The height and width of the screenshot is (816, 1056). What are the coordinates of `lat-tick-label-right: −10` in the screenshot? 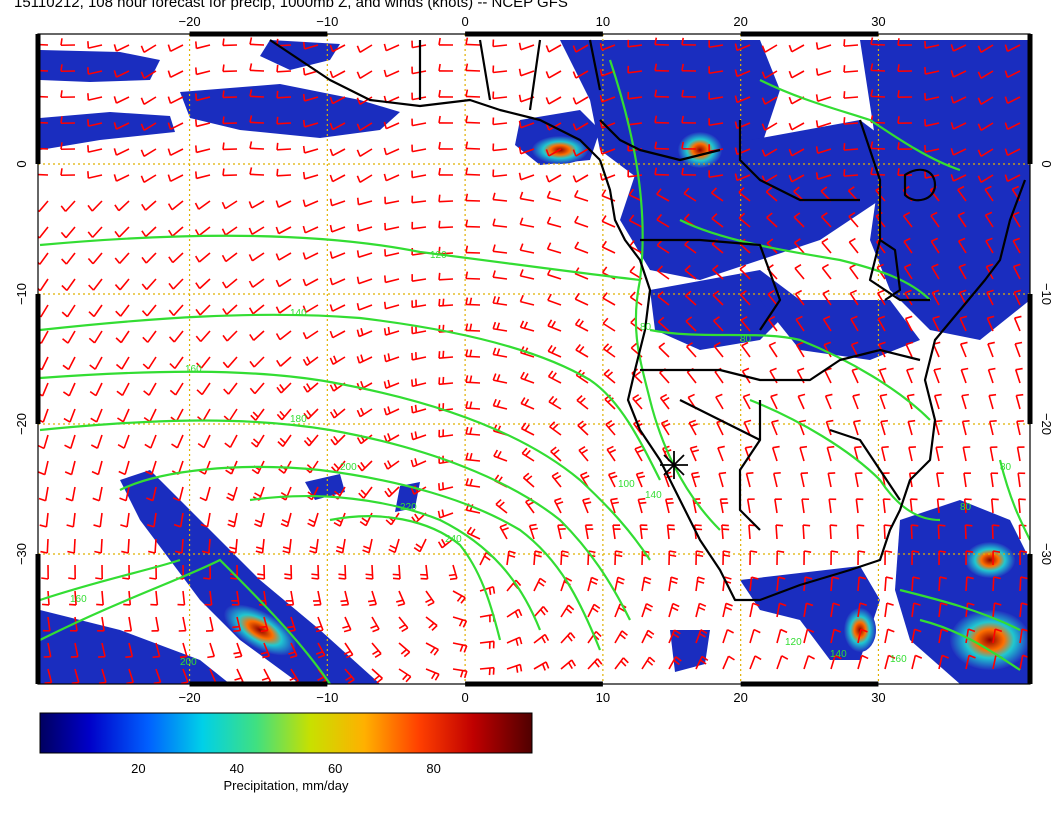 It's located at (1046, 294).